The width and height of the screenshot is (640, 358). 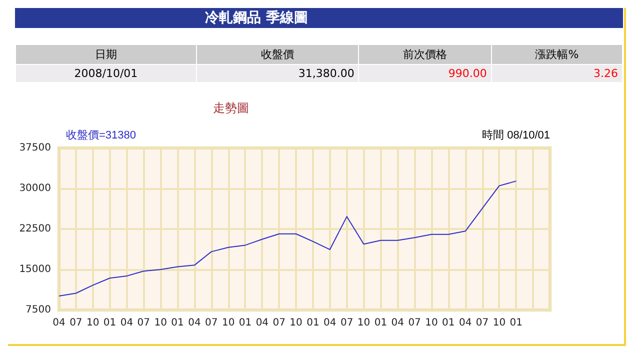 What do you see at coordinates (425, 54) in the screenshot?
I see `text: 前次價格` at bounding box center [425, 54].